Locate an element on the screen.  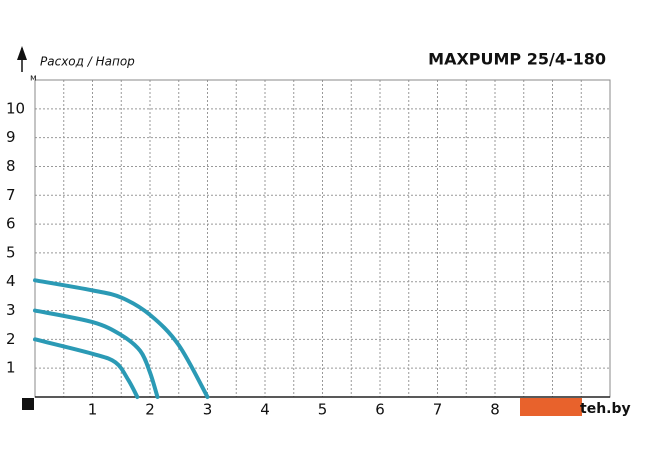
x-tick-label: 1 is located at coordinates (93, 410).